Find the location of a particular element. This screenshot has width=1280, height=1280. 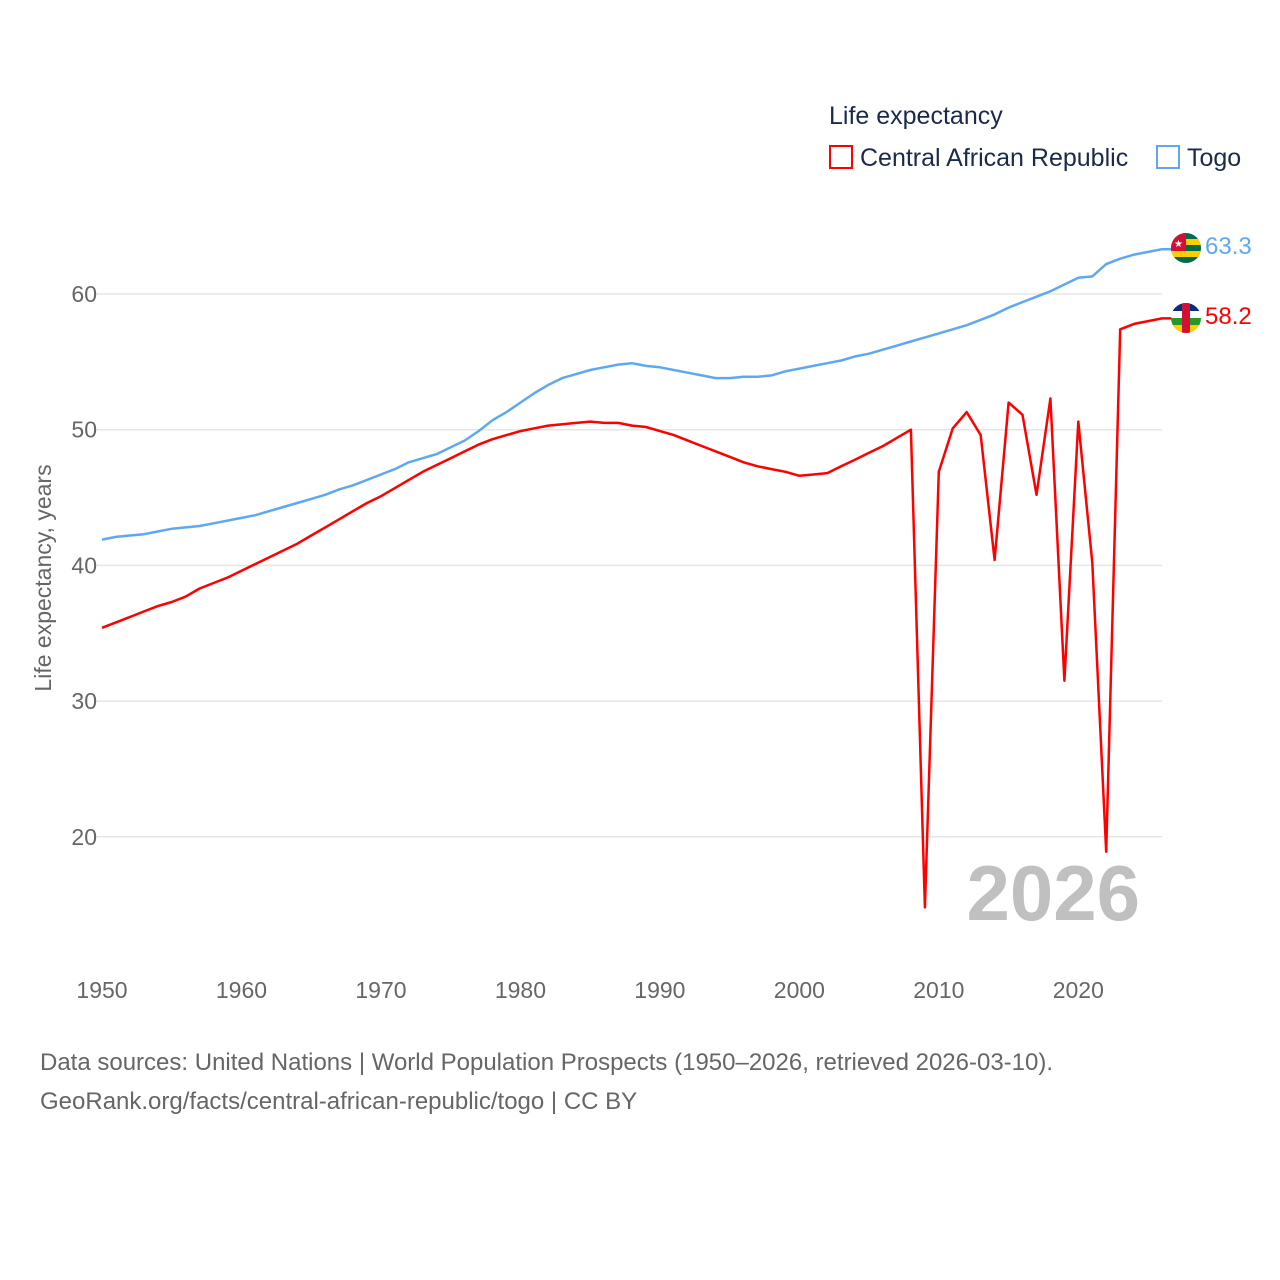

legend-item-central-african-republic: Central African Republic is located at coordinates (978, 158).